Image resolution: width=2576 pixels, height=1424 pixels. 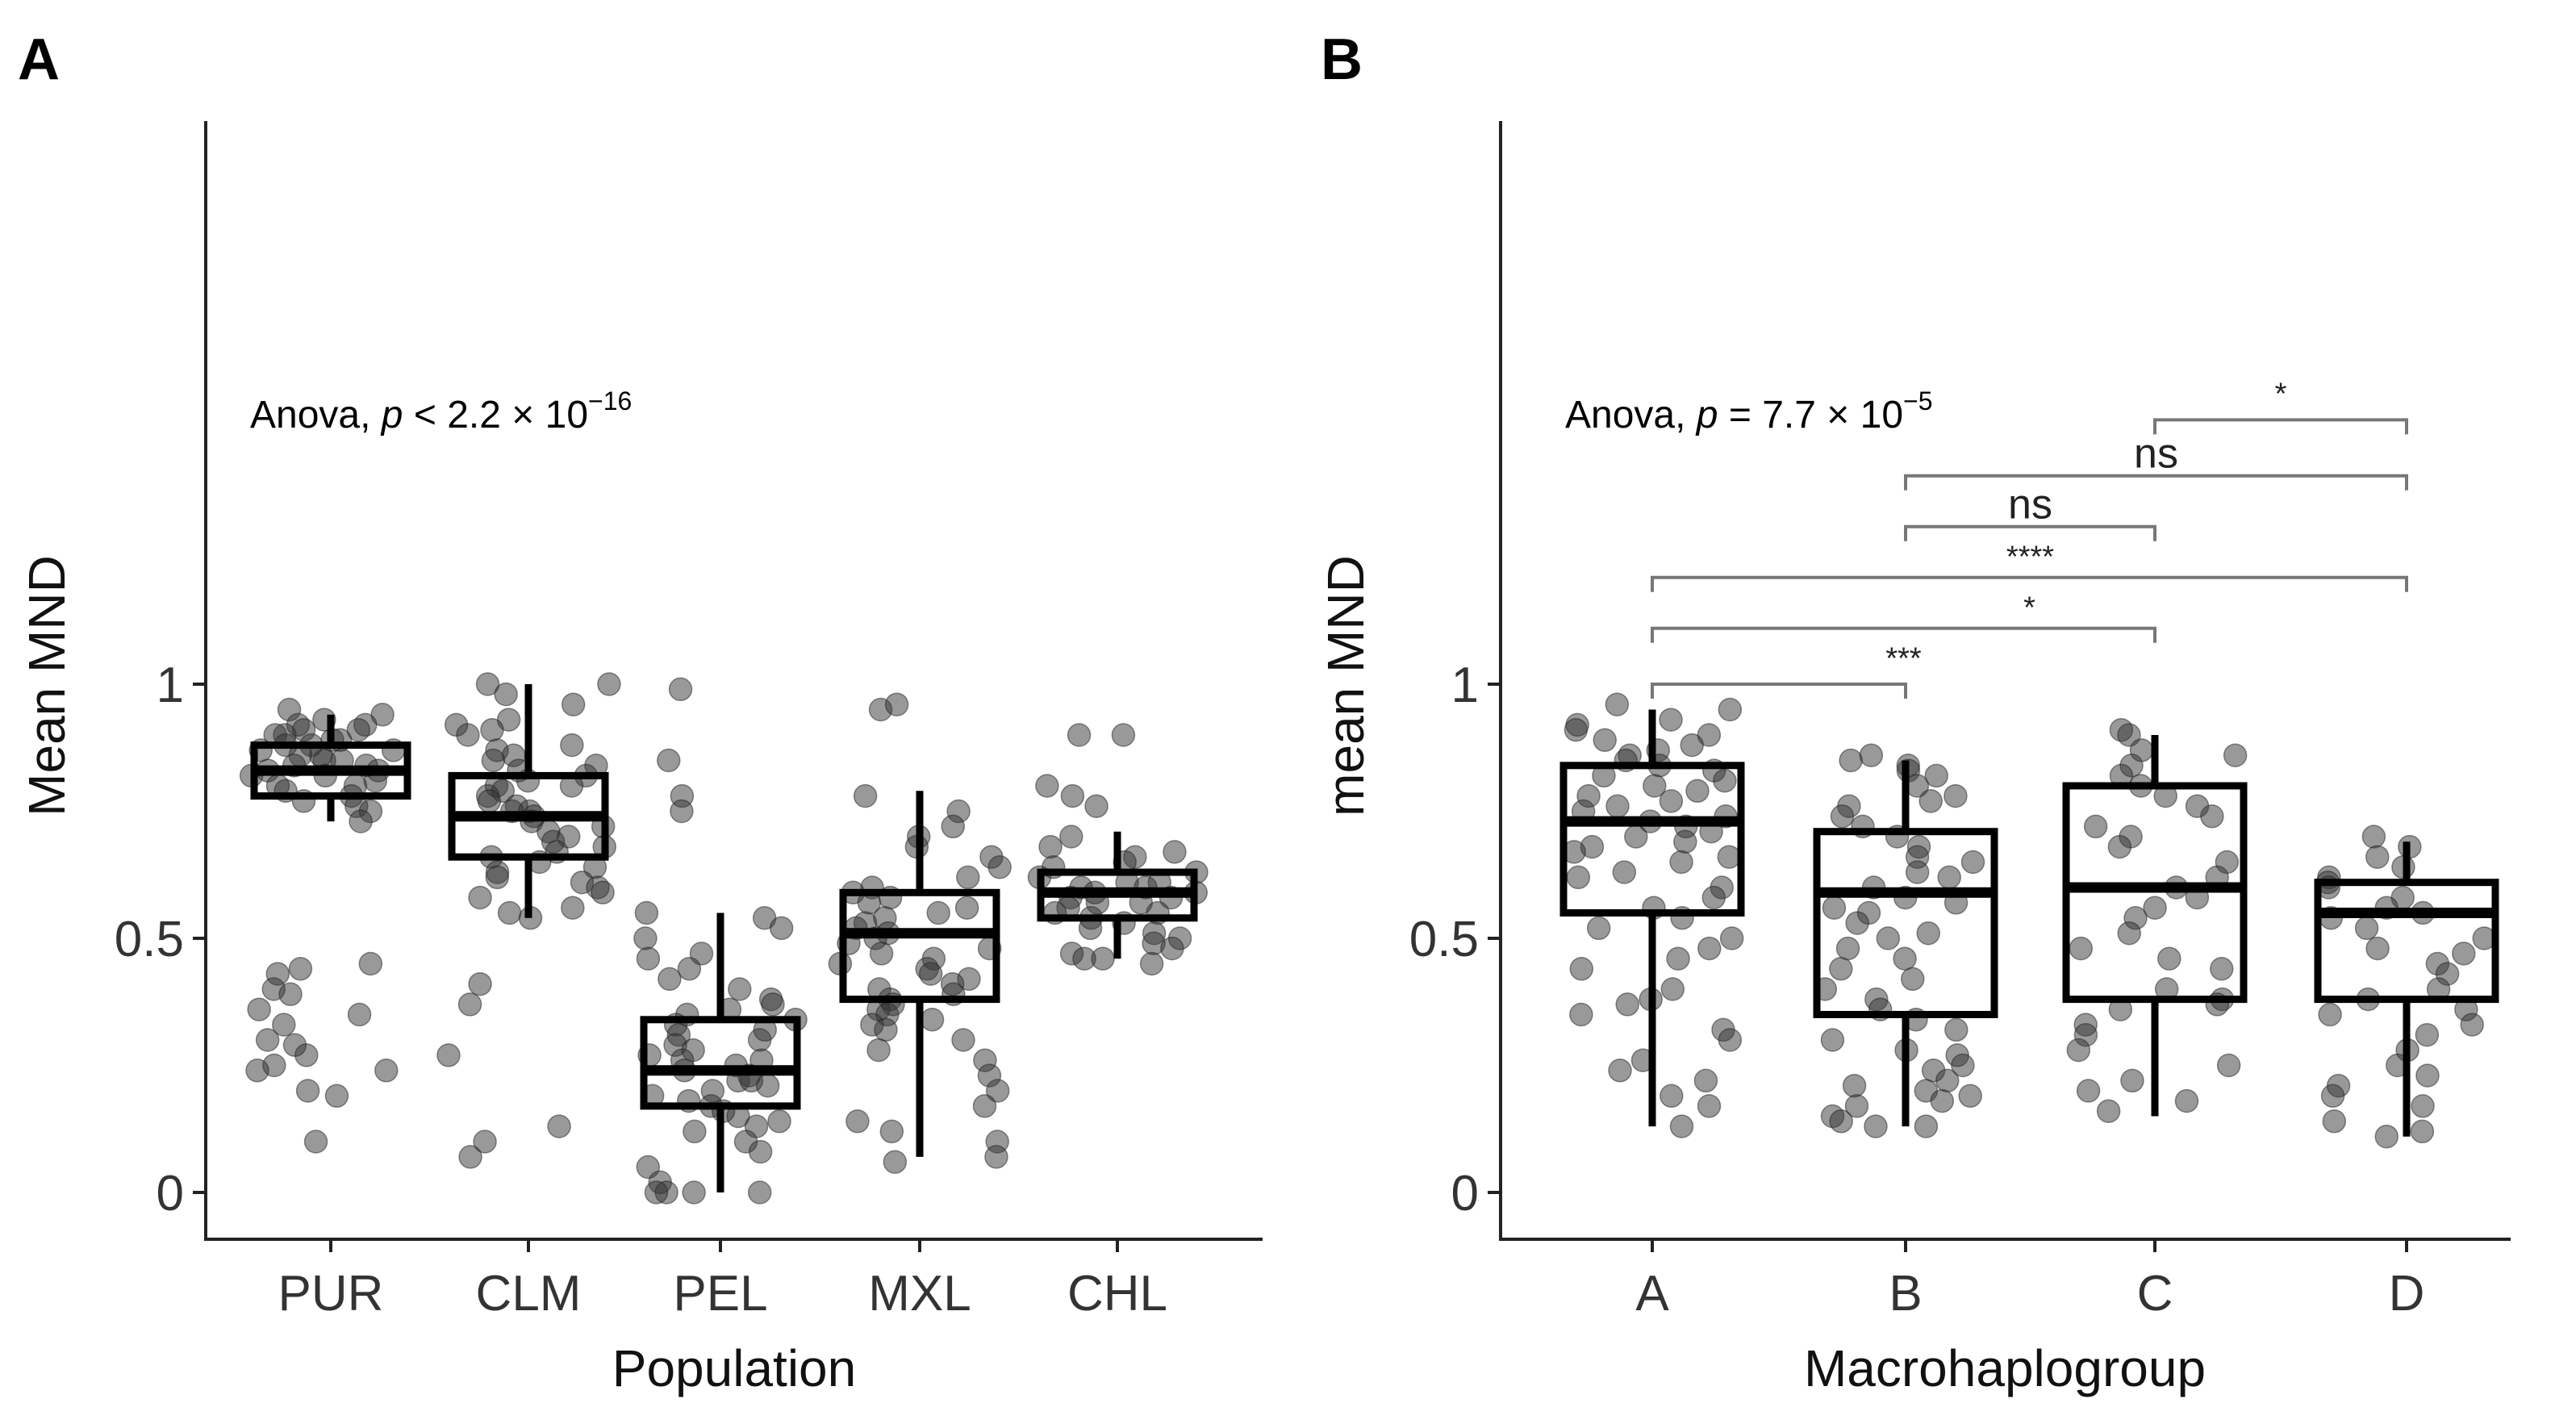 I want to click on significance-label: *, so click(x=2029, y=608).